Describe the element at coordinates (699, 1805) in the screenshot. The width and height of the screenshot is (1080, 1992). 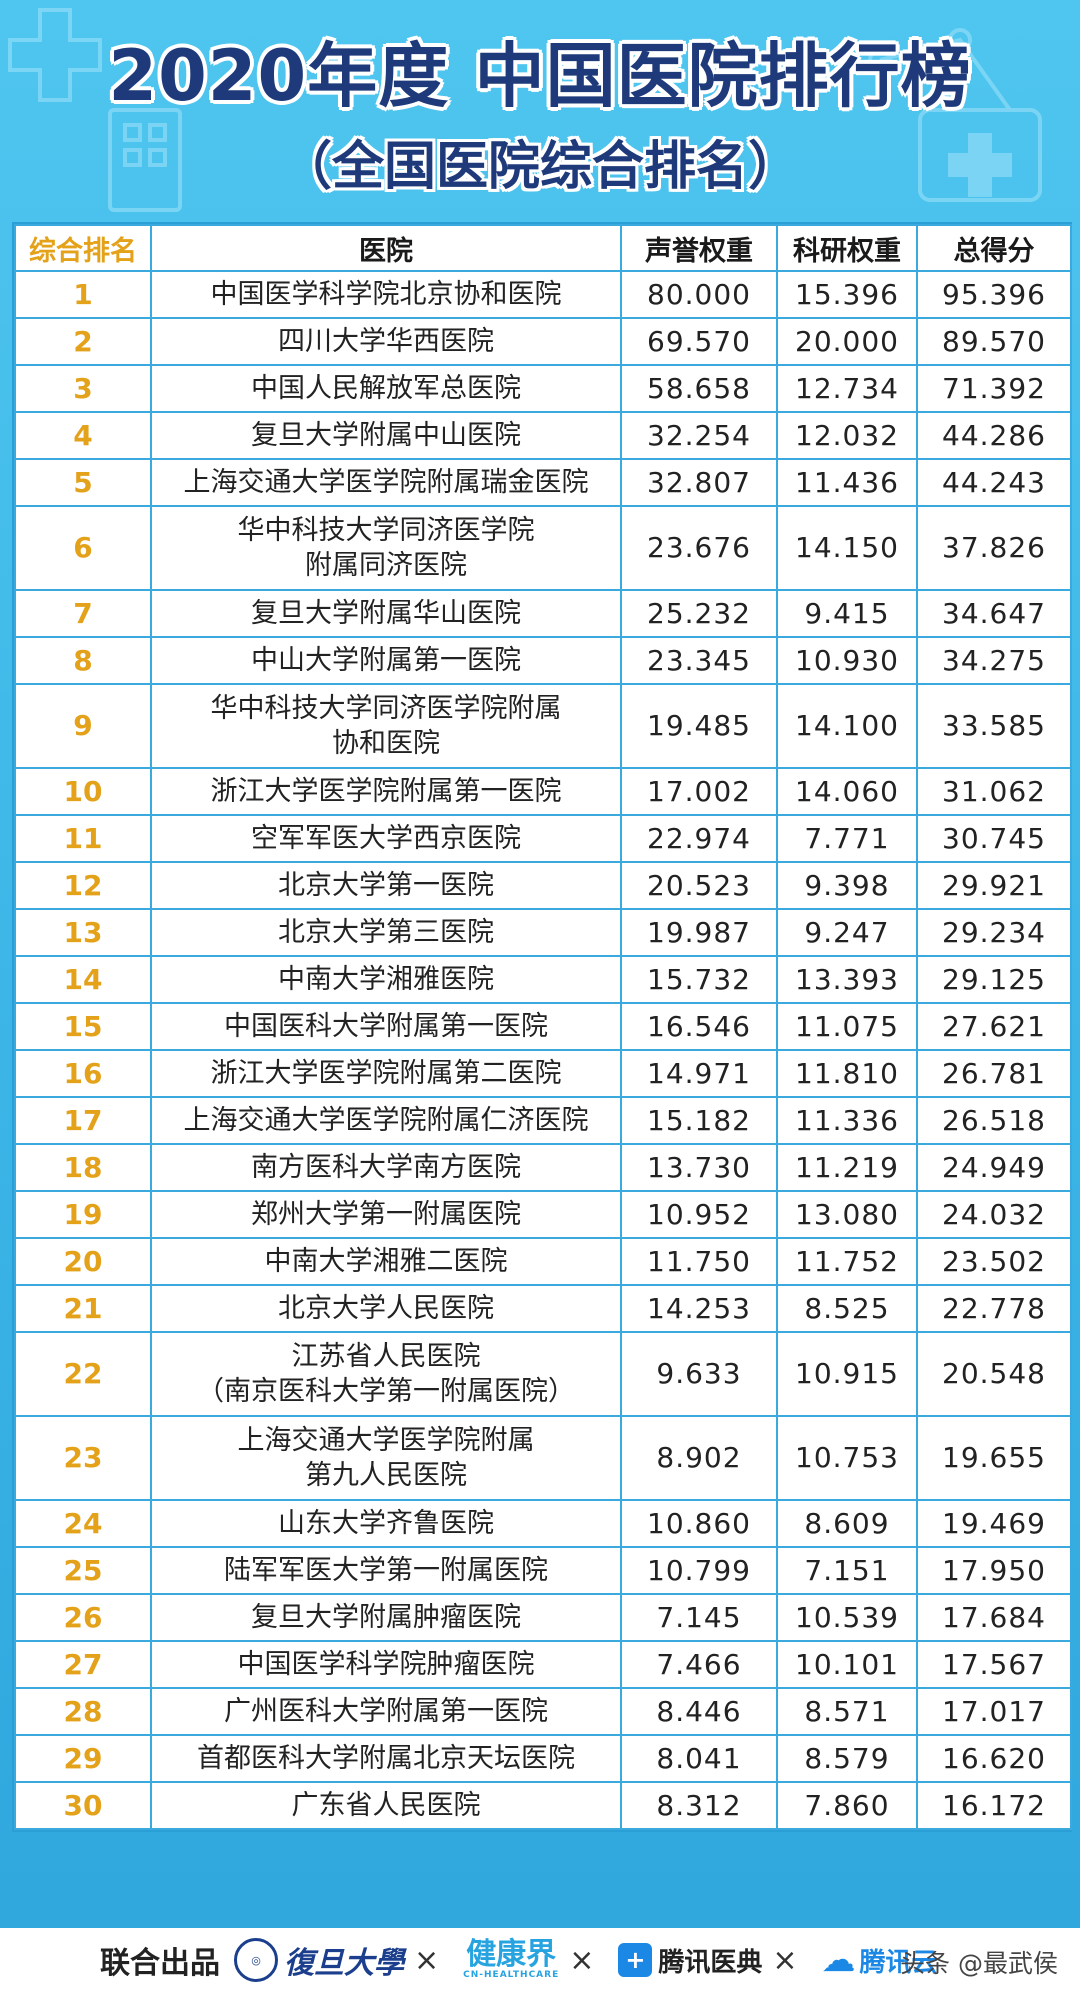
I see `reputation-cell: 8.312` at that location.